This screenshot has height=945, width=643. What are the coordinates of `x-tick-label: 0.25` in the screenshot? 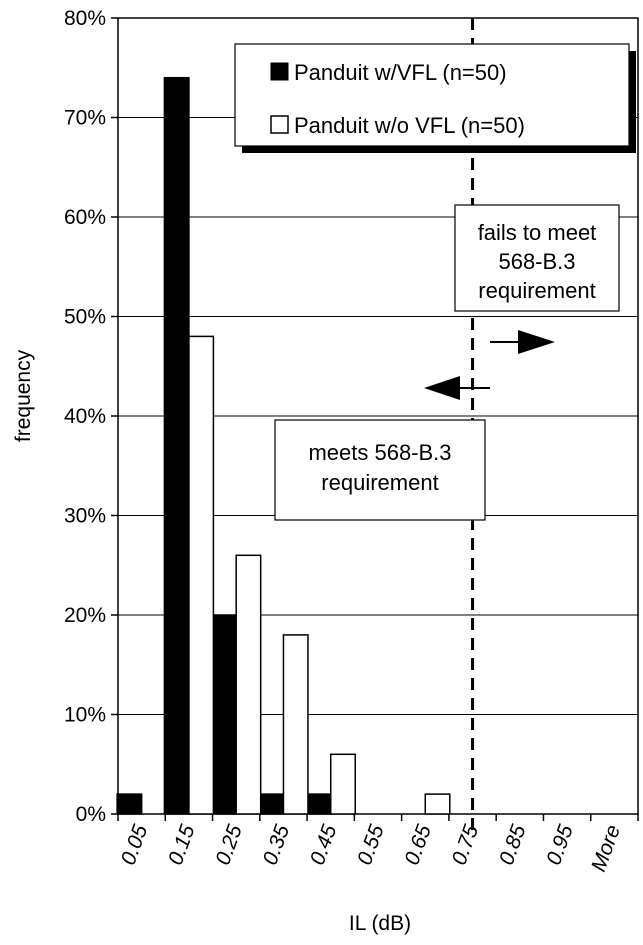 It's located at (229, 845).